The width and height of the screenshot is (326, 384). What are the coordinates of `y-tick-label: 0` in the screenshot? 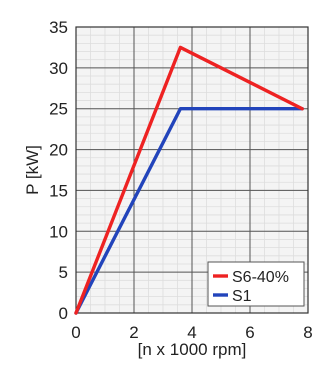 It's located at (63, 313).